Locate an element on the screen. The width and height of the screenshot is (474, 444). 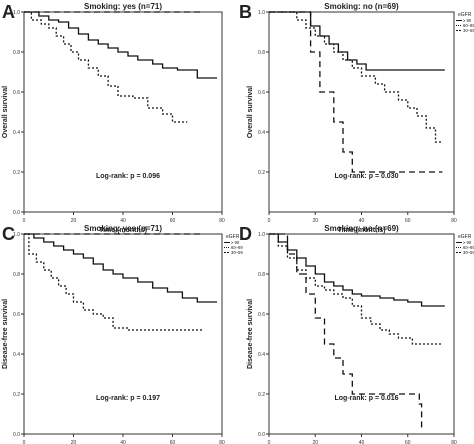
log-rank-annotation: Log-rank: p = 0.030 is located at coordinates (367, 176).